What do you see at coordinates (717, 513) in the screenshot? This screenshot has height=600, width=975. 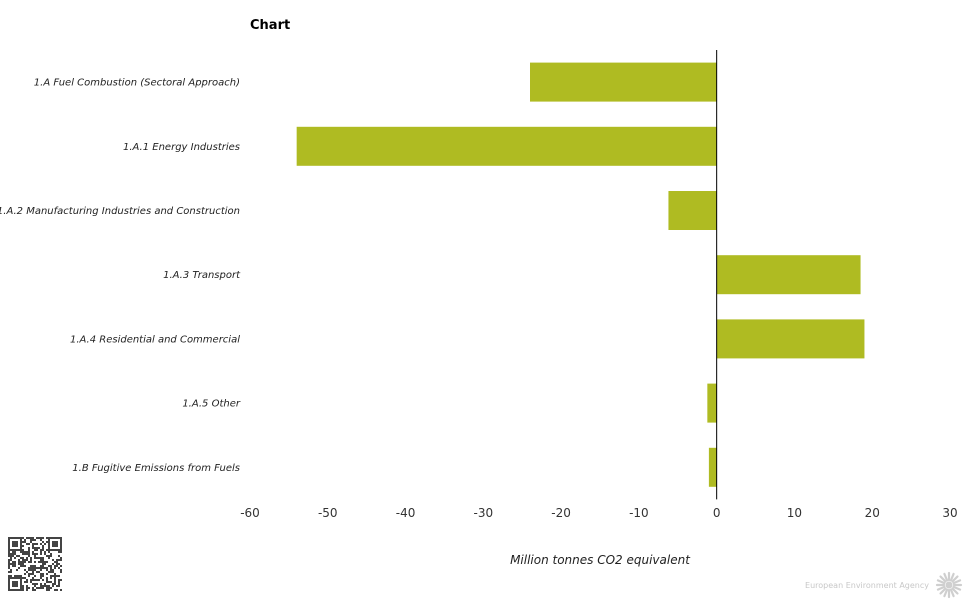 I see `x-tick-label: 0` at bounding box center [717, 513].